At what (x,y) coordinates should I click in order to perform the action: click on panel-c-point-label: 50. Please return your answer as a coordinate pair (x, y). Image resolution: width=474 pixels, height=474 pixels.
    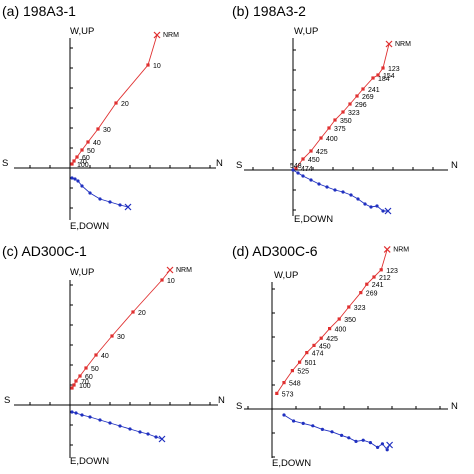
    Looking at the image, I should click on (95, 369).